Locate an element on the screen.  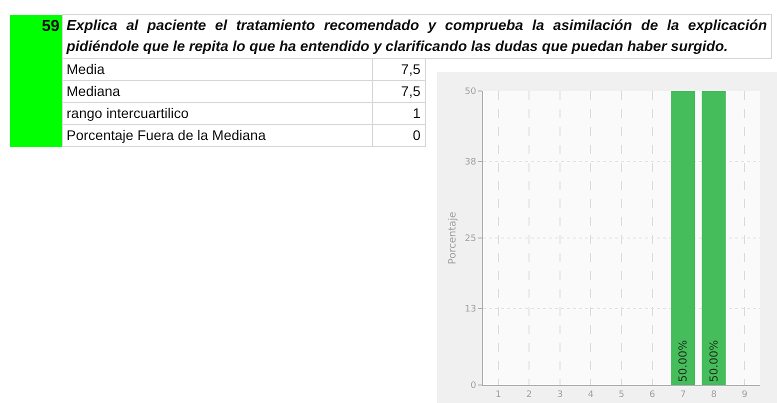
text: 1 is located at coordinates (398, 113).